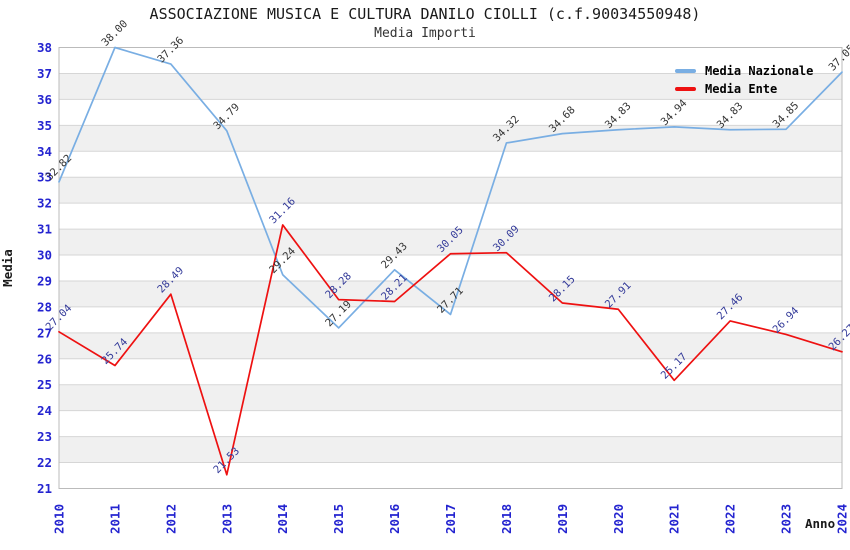 The height and width of the screenshot is (550, 850). I want to click on x-tick-label: 2015, so click(338, 519).